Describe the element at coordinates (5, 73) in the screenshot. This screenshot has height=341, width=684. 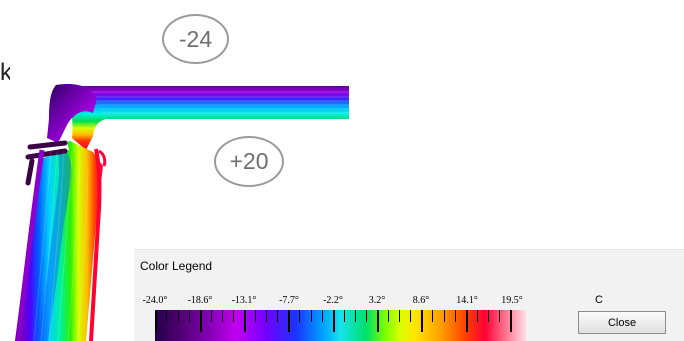
I see `partial-cursor-glyph: k` at that location.